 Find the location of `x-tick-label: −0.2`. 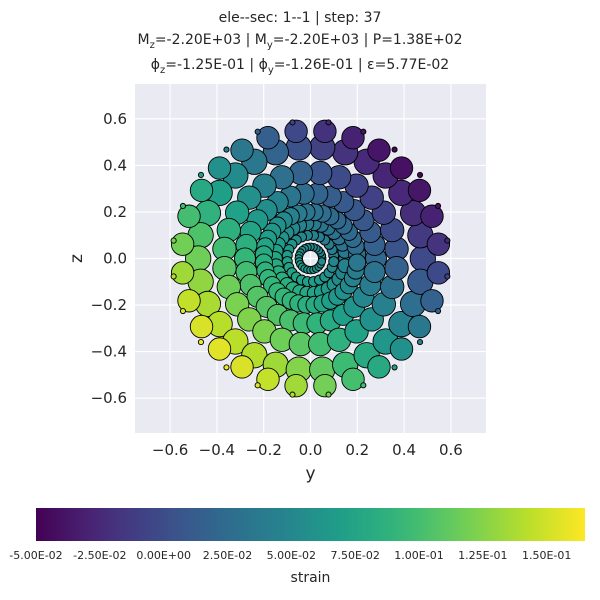

x-tick-label: −0.2 is located at coordinates (263, 450).